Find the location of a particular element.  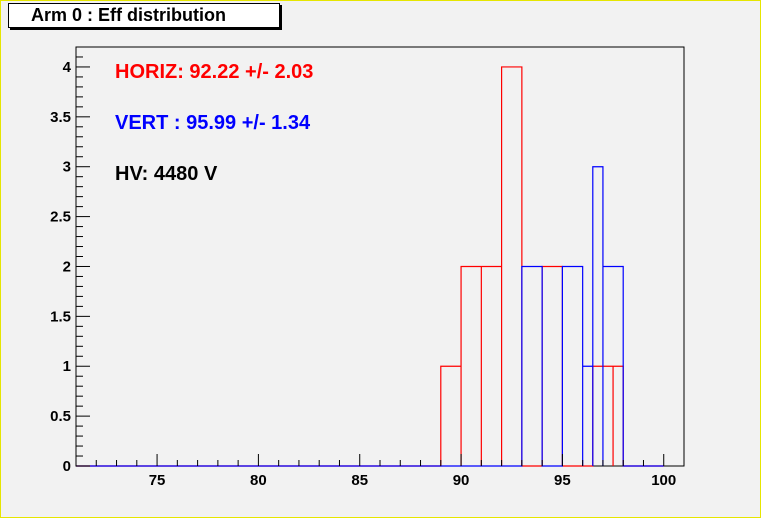

horiz-annotation: HORIZ: 92.22 +/- 2.03 is located at coordinates (214, 72).